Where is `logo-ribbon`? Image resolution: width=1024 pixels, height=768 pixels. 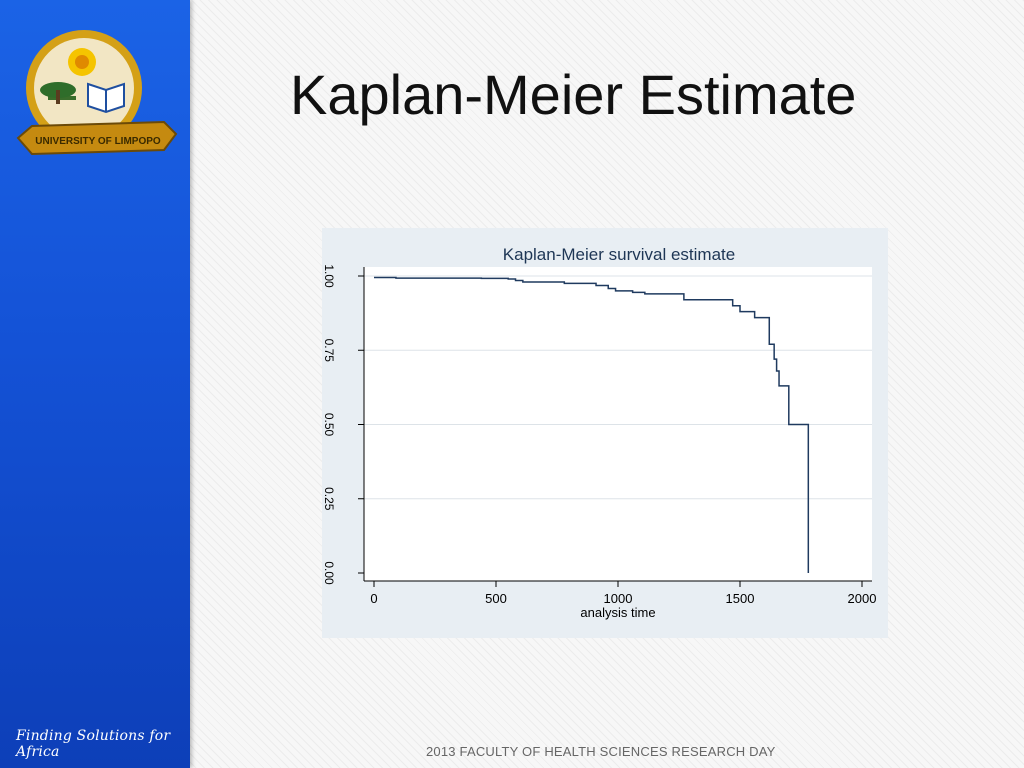
logo-ribbon is located at coordinates (97, 138).